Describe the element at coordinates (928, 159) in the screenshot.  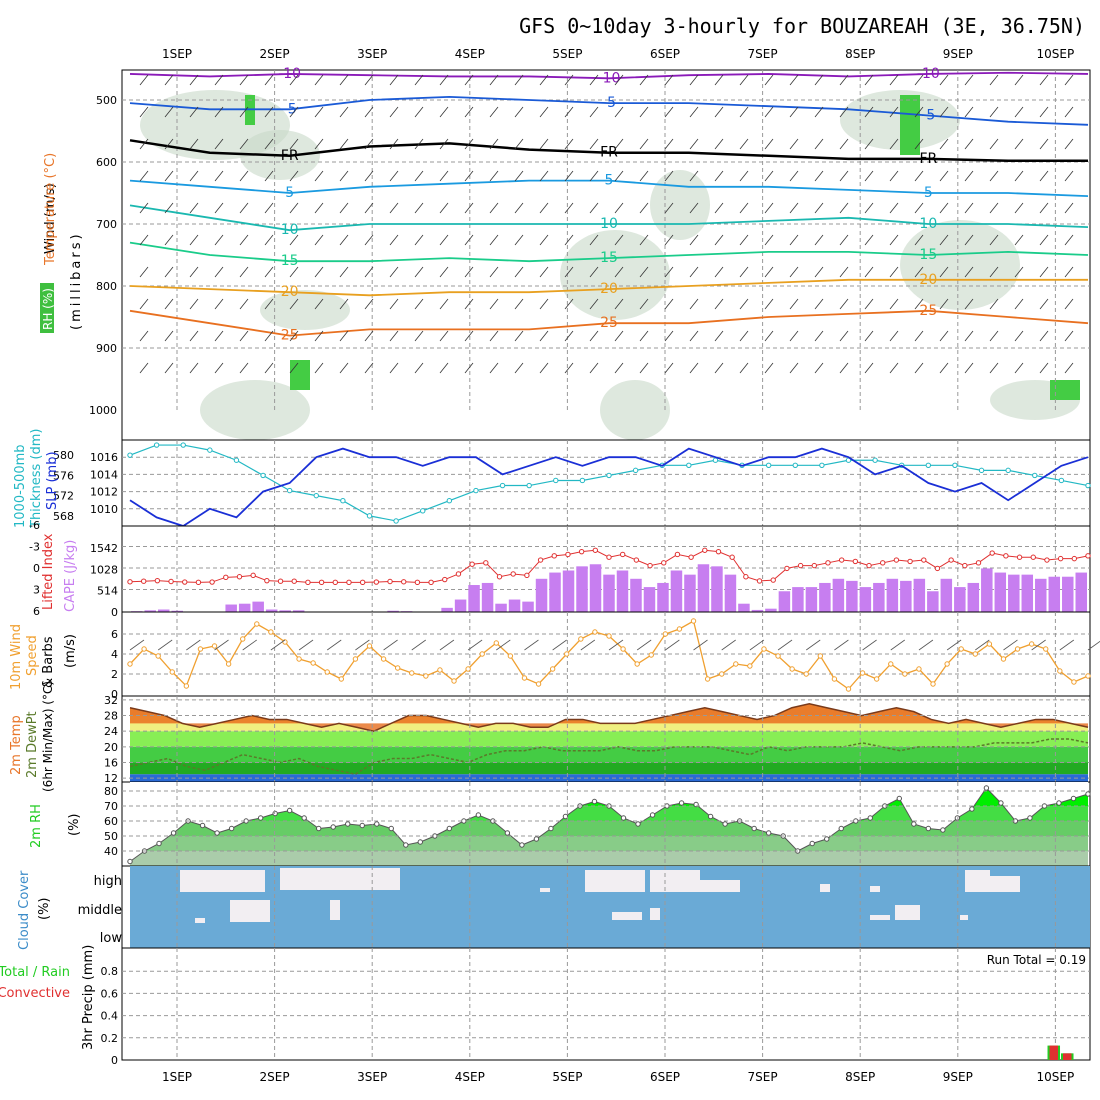
I see `isotherm-label: FR` at that location.